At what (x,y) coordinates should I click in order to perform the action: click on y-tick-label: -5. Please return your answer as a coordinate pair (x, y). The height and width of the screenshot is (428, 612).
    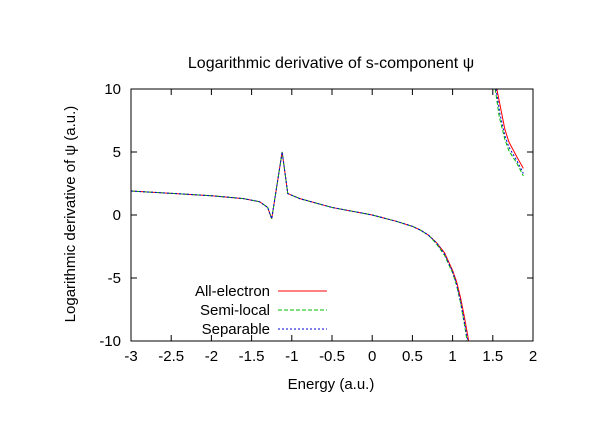
    Looking at the image, I should click on (114, 278).